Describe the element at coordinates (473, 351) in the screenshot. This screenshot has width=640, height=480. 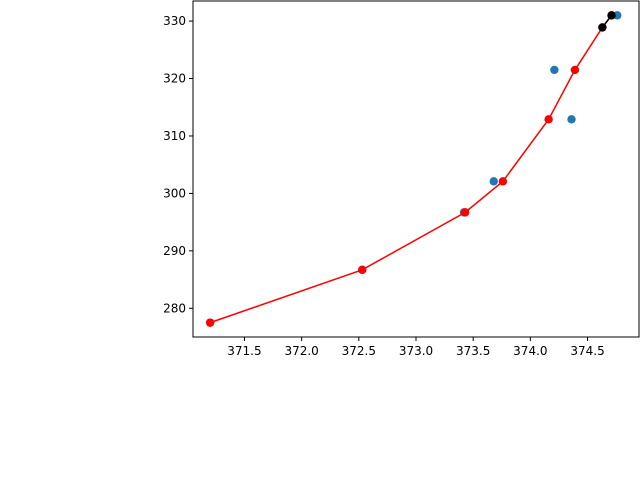
I see `x-tick-label: 373.5` at that location.